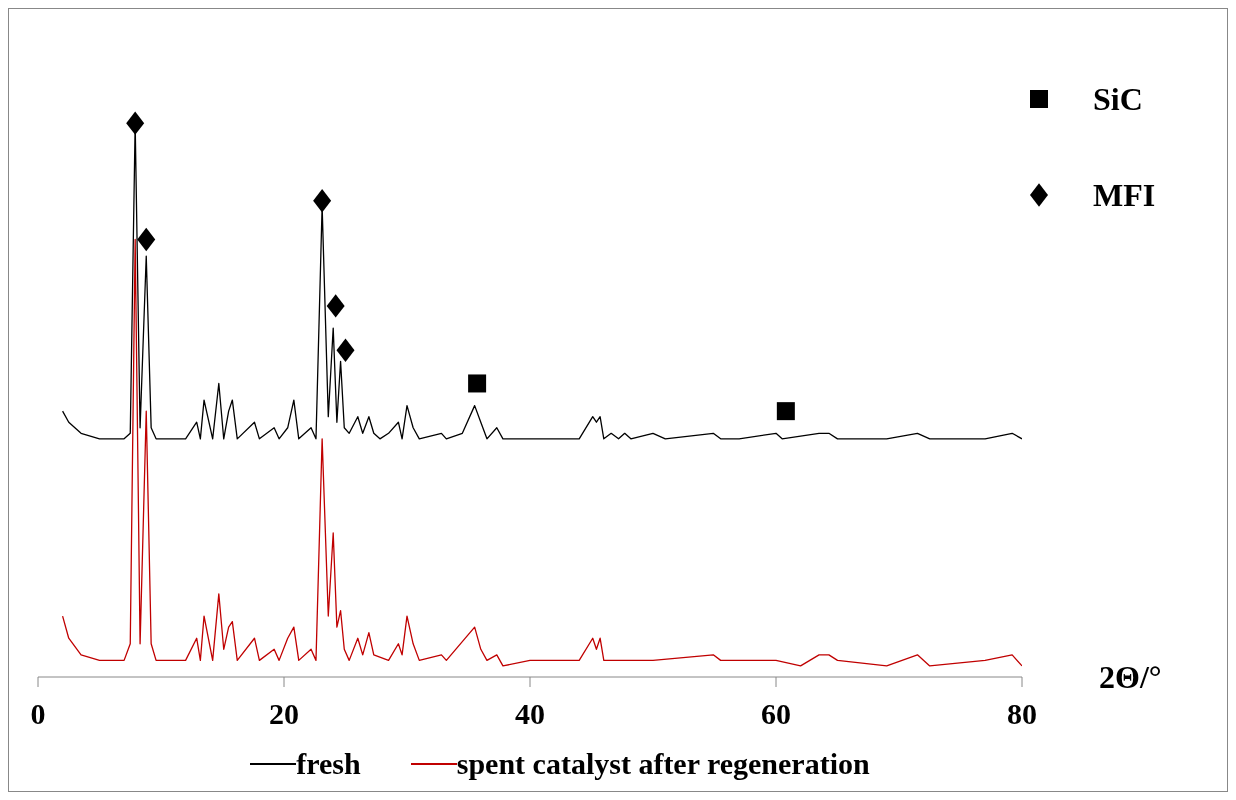 This screenshot has height=800, width=1236. What do you see at coordinates (1130, 677) in the screenshot?
I see `x-axis-title: 2Θ/°` at bounding box center [1130, 677].